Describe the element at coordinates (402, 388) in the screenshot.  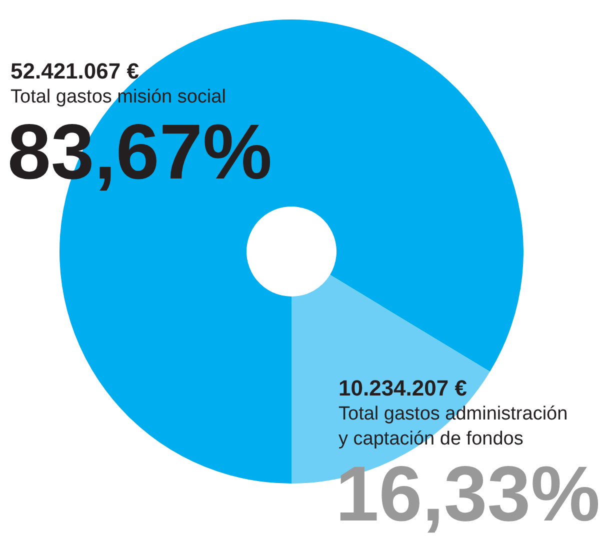
I see `data-label: 10.234.207 €` at that location.